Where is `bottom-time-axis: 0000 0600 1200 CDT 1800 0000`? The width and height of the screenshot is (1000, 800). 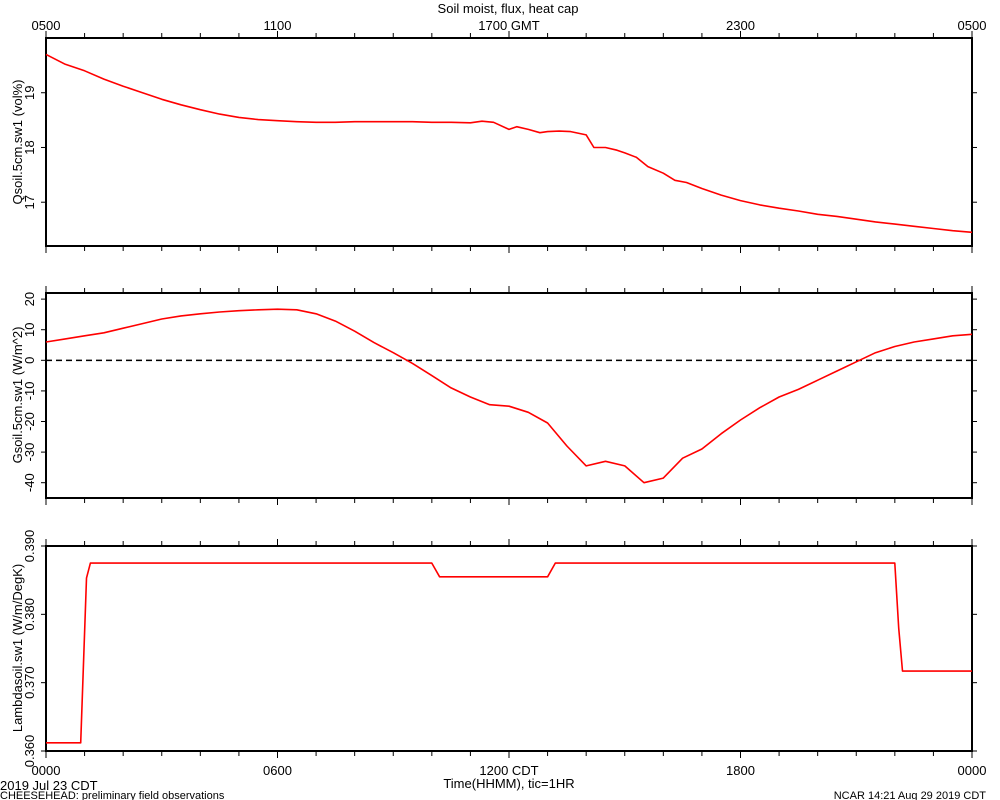
bottom-time-axis: 0000 0600 1200 CDT 1800 0000 is located at coordinates (509, 770).